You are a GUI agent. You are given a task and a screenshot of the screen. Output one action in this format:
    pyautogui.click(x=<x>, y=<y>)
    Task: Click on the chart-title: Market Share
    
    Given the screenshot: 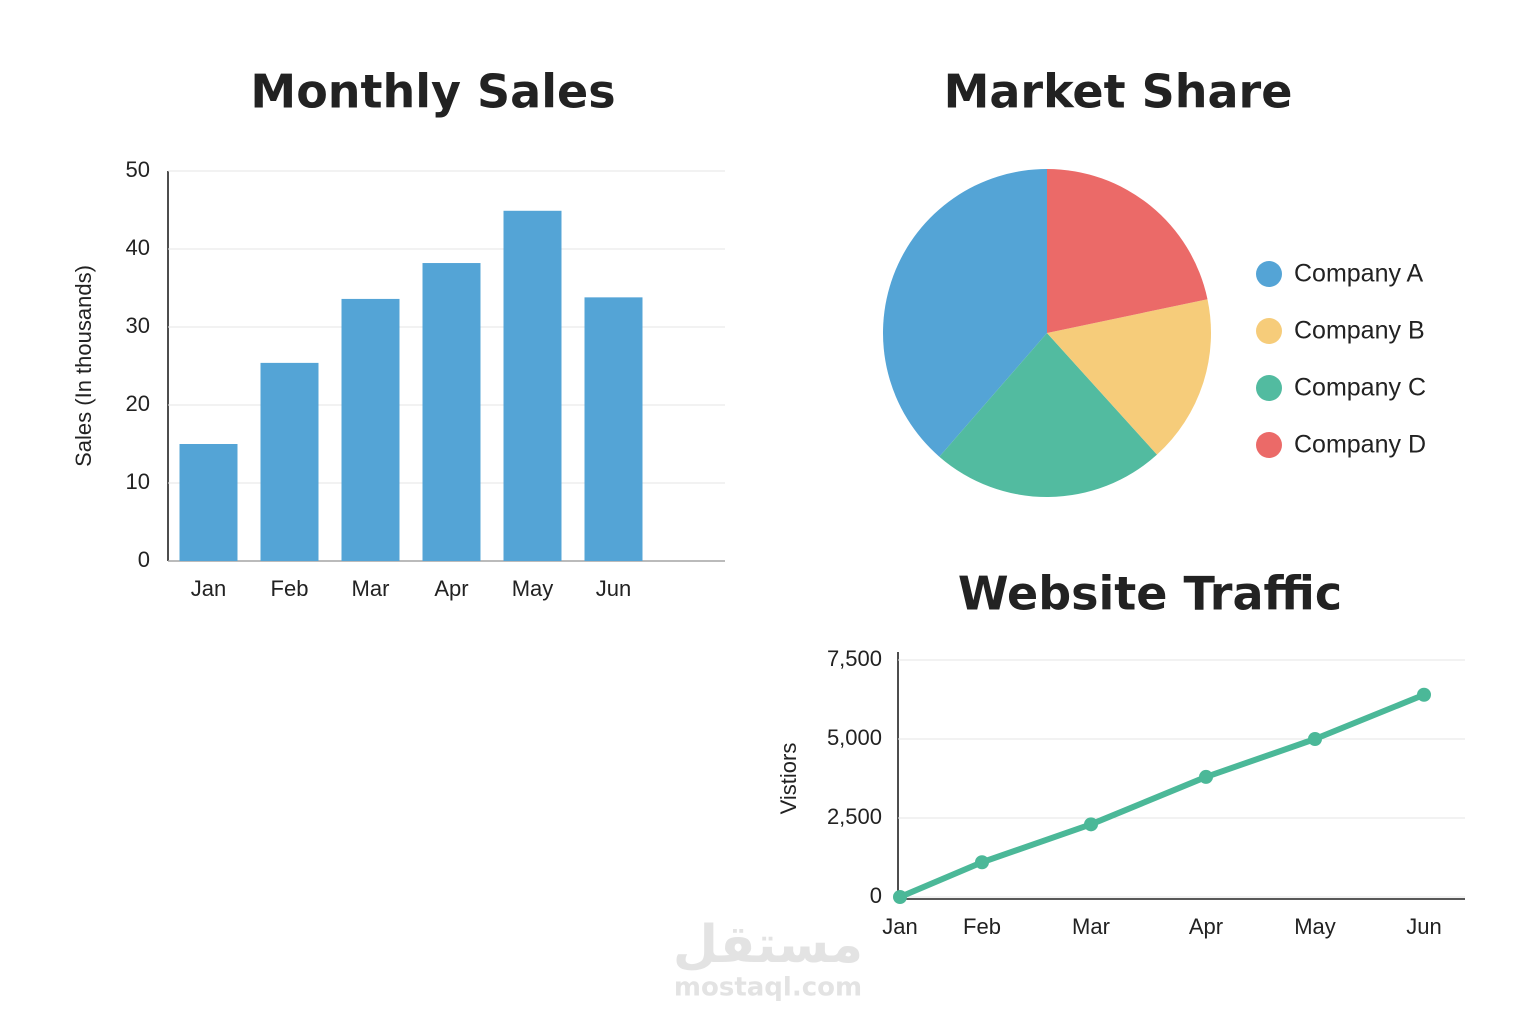 What is the action you would take?
    pyautogui.click(x=1118, y=92)
    